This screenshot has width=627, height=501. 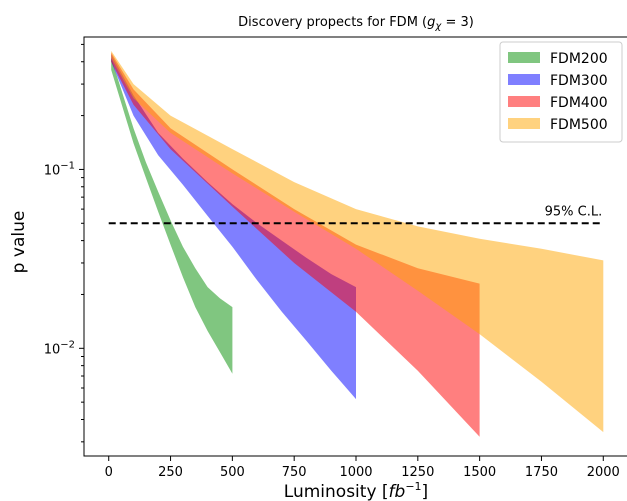 What do you see at coordinates (64, 243) in the screenshot?
I see `y-axis: 10⁻¹ 10⁻²` at bounding box center [64, 243].